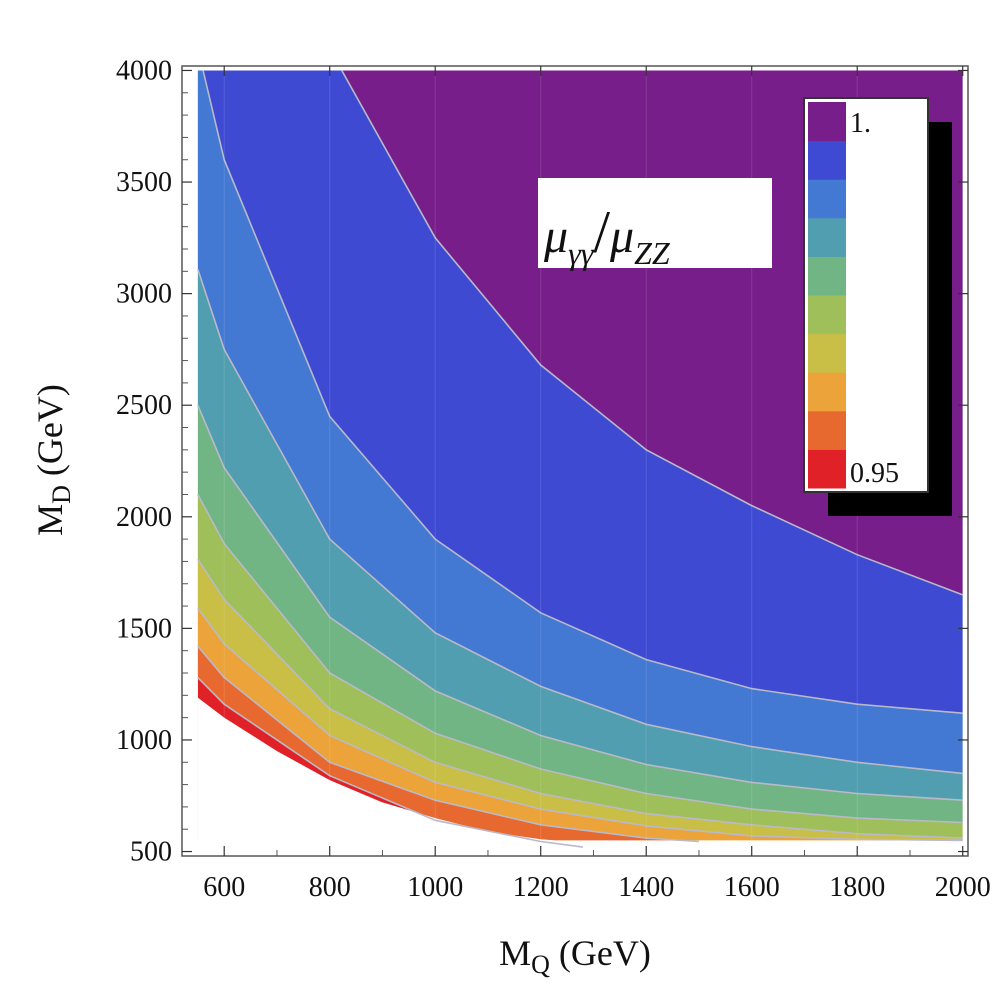 Image resolution: width=1000 pixels, height=1000 pixels. Describe the element at coordinates (61, 494) in the screenshot. I see `y-axis-title-sub: D` at that location.